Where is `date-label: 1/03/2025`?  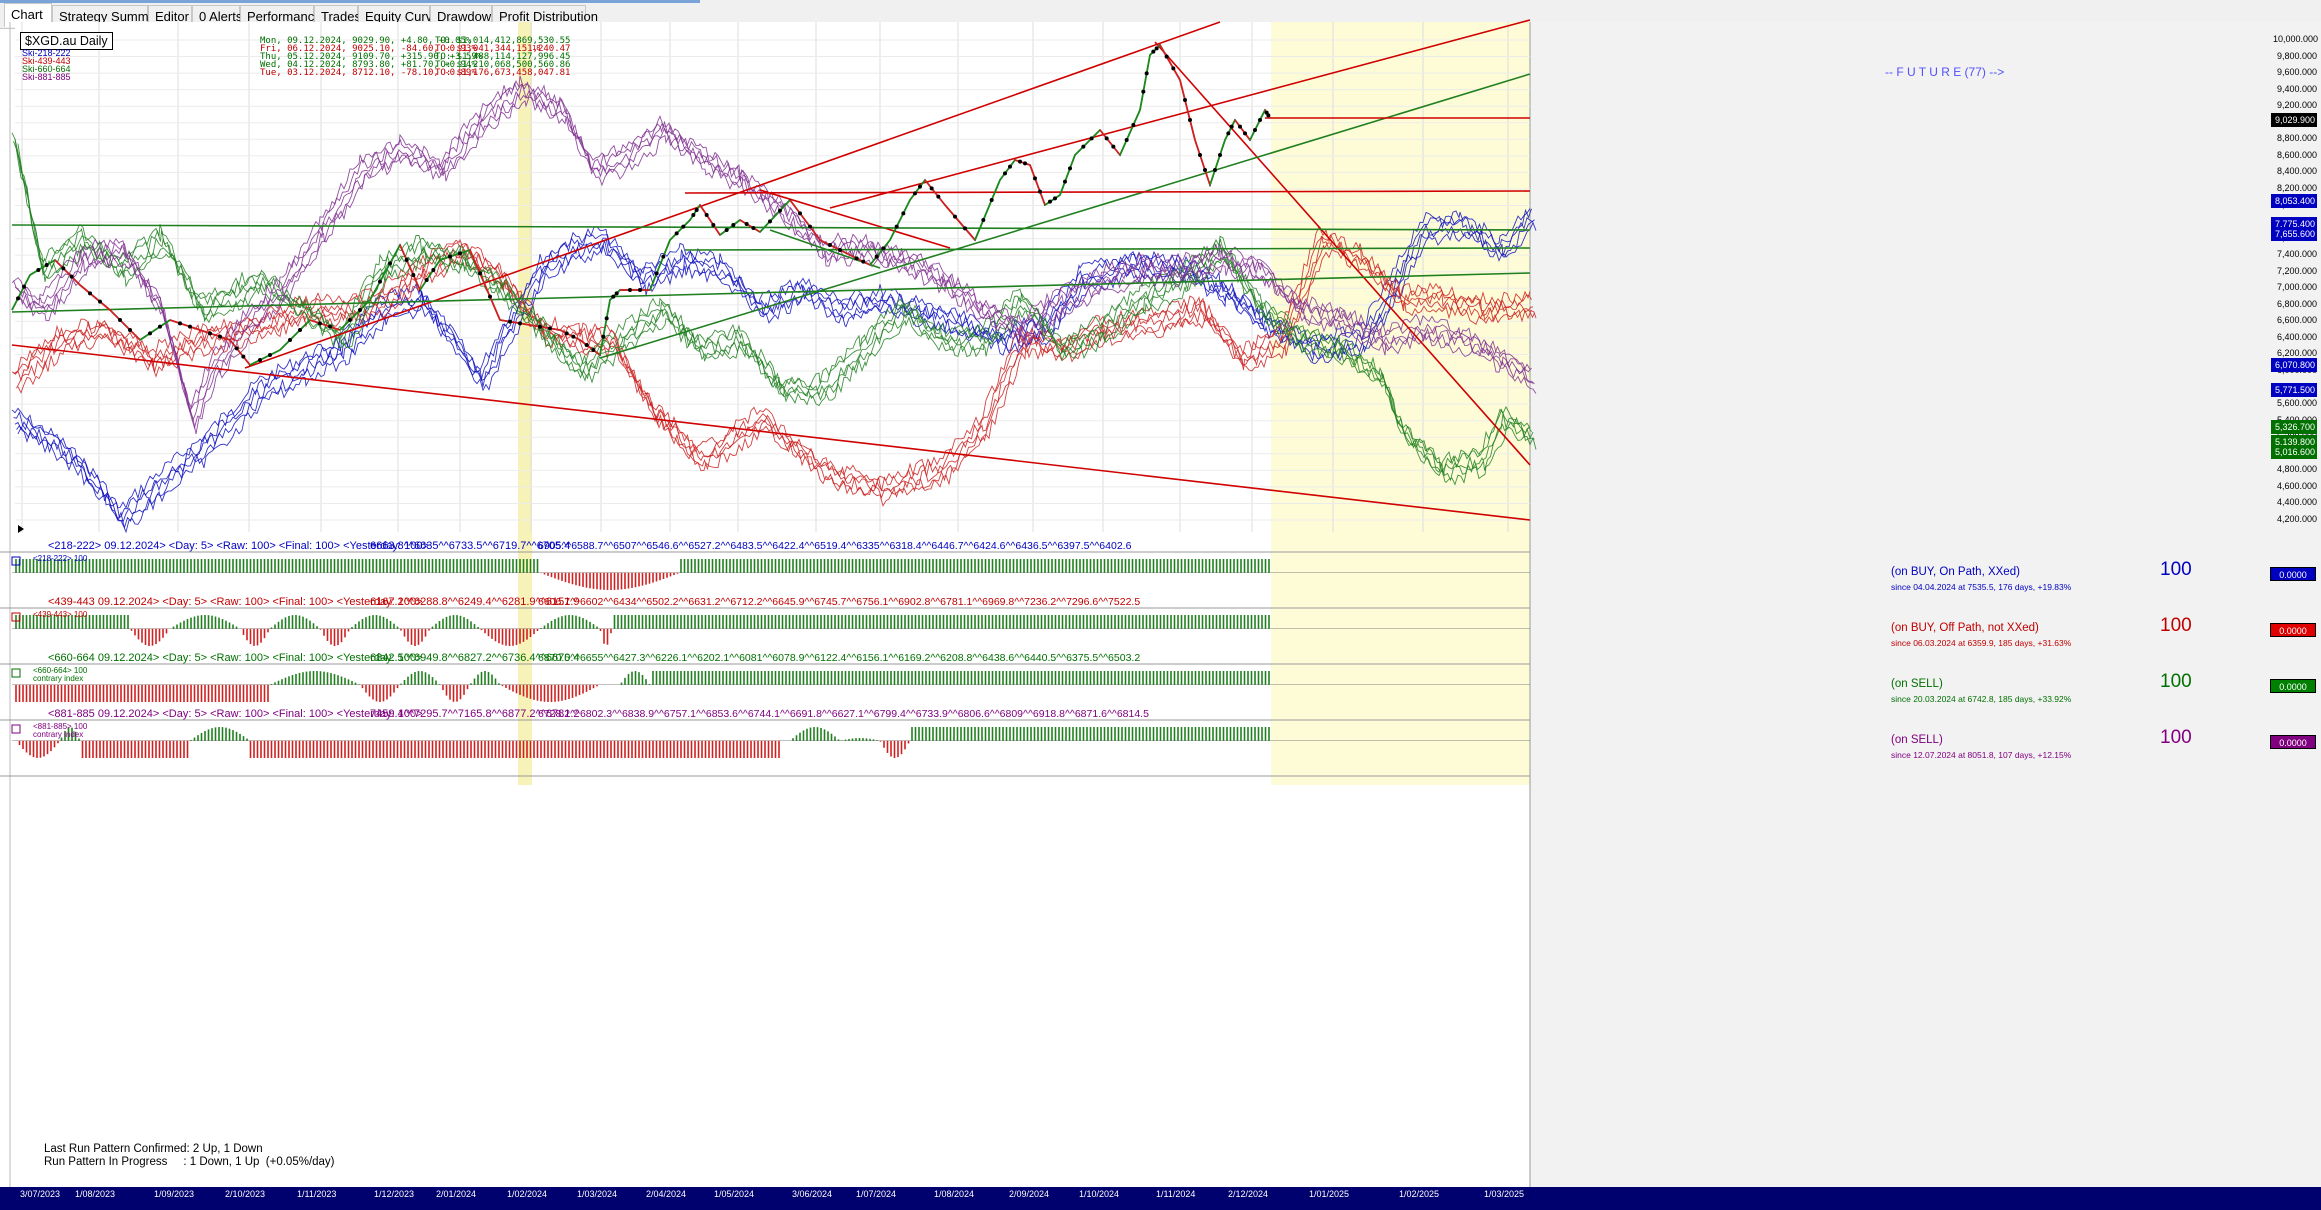
date-label: 1/03/2025 is located at coordinates (1504, 1194).